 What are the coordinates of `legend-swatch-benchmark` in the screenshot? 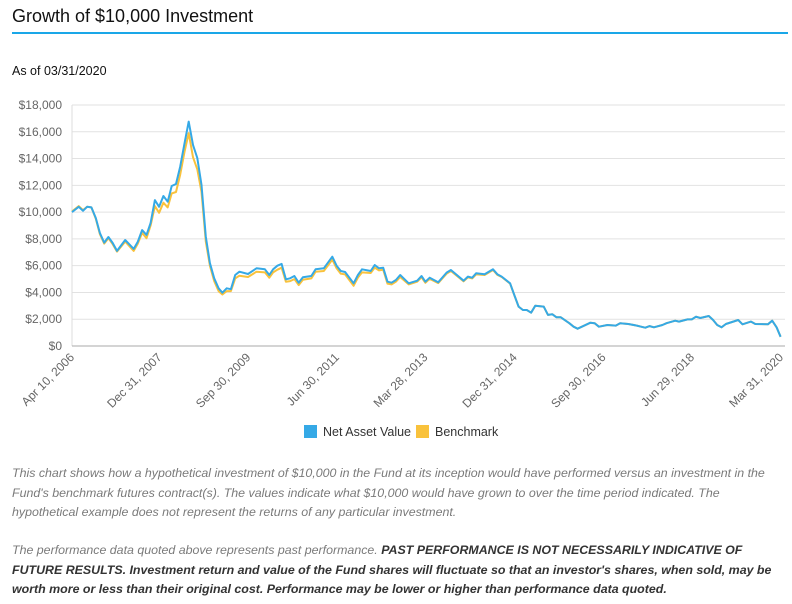 It's located at (422, 431).